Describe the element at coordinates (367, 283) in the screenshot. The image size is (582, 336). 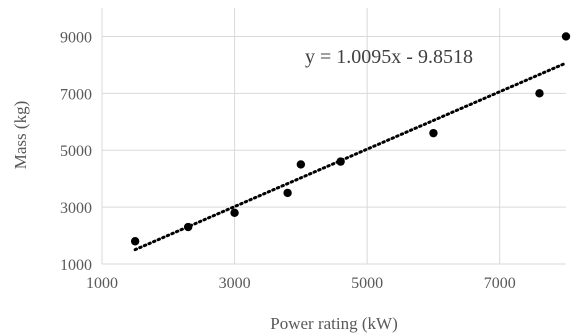
I see `x-tick-label: 5000` at that location.